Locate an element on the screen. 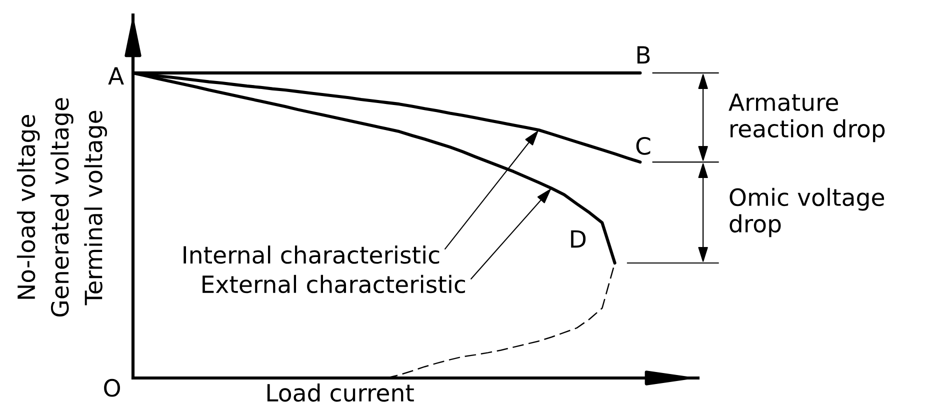 This screenshot has height=405, width=935. text: O is located at coordinates (112, 387).